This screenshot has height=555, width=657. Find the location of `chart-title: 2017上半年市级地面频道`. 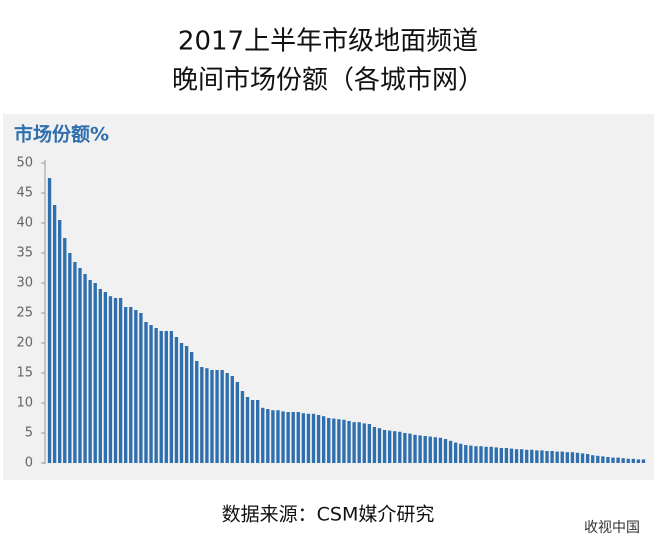

chart-title: 2017上半年市级地面频道 is located at coordinates (328, 42).